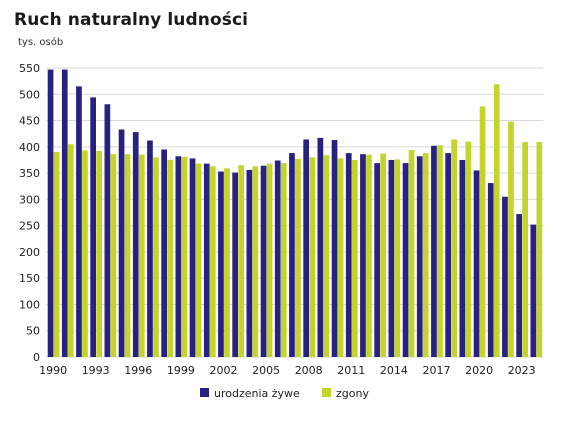  What do you see at coordinates (53, 370) in the screenshot?
I see `x-tick-label: 1990` at bounding box center [53, 370].